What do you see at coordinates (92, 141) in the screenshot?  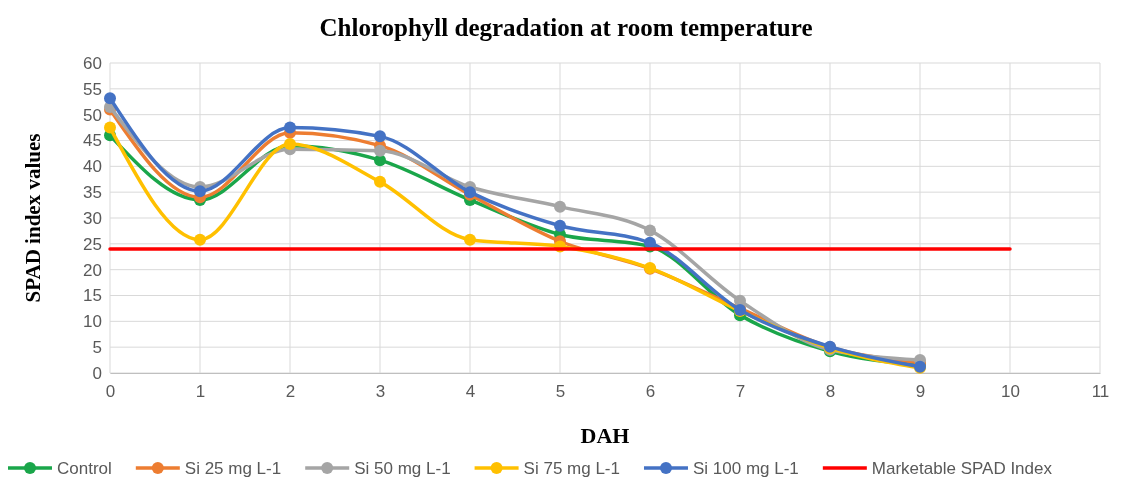 I see `y-tick-label: 45` at bounding box center [92, 141].